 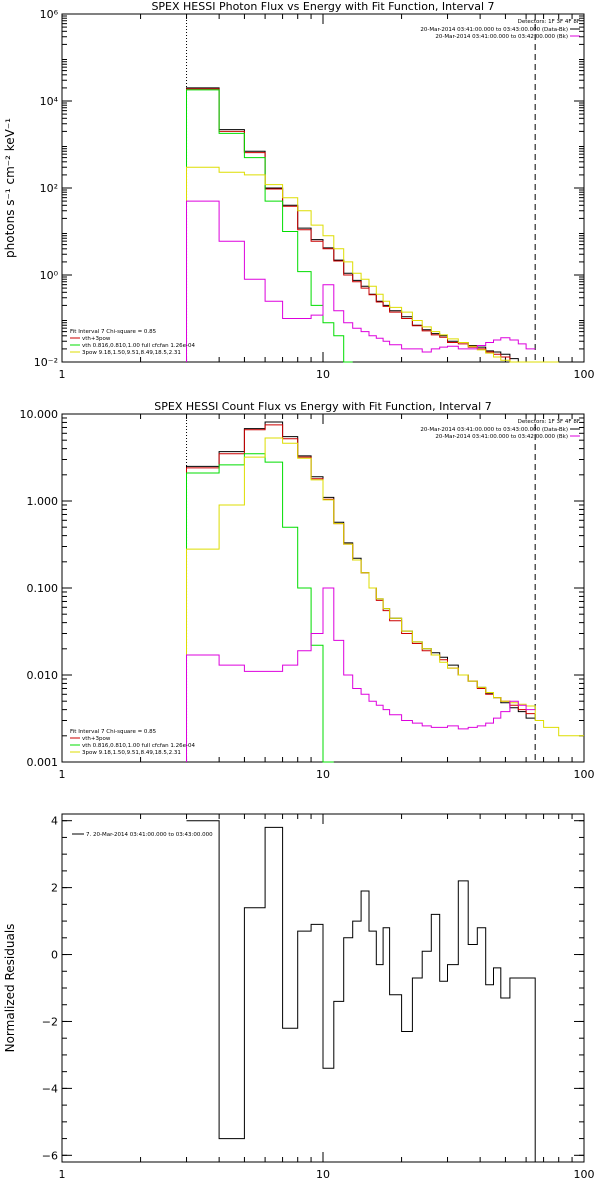 What do you see at coordinates (54, 888) in the screenshot?
I see `y-tick-label: 2` at bounding box center [54, 888].